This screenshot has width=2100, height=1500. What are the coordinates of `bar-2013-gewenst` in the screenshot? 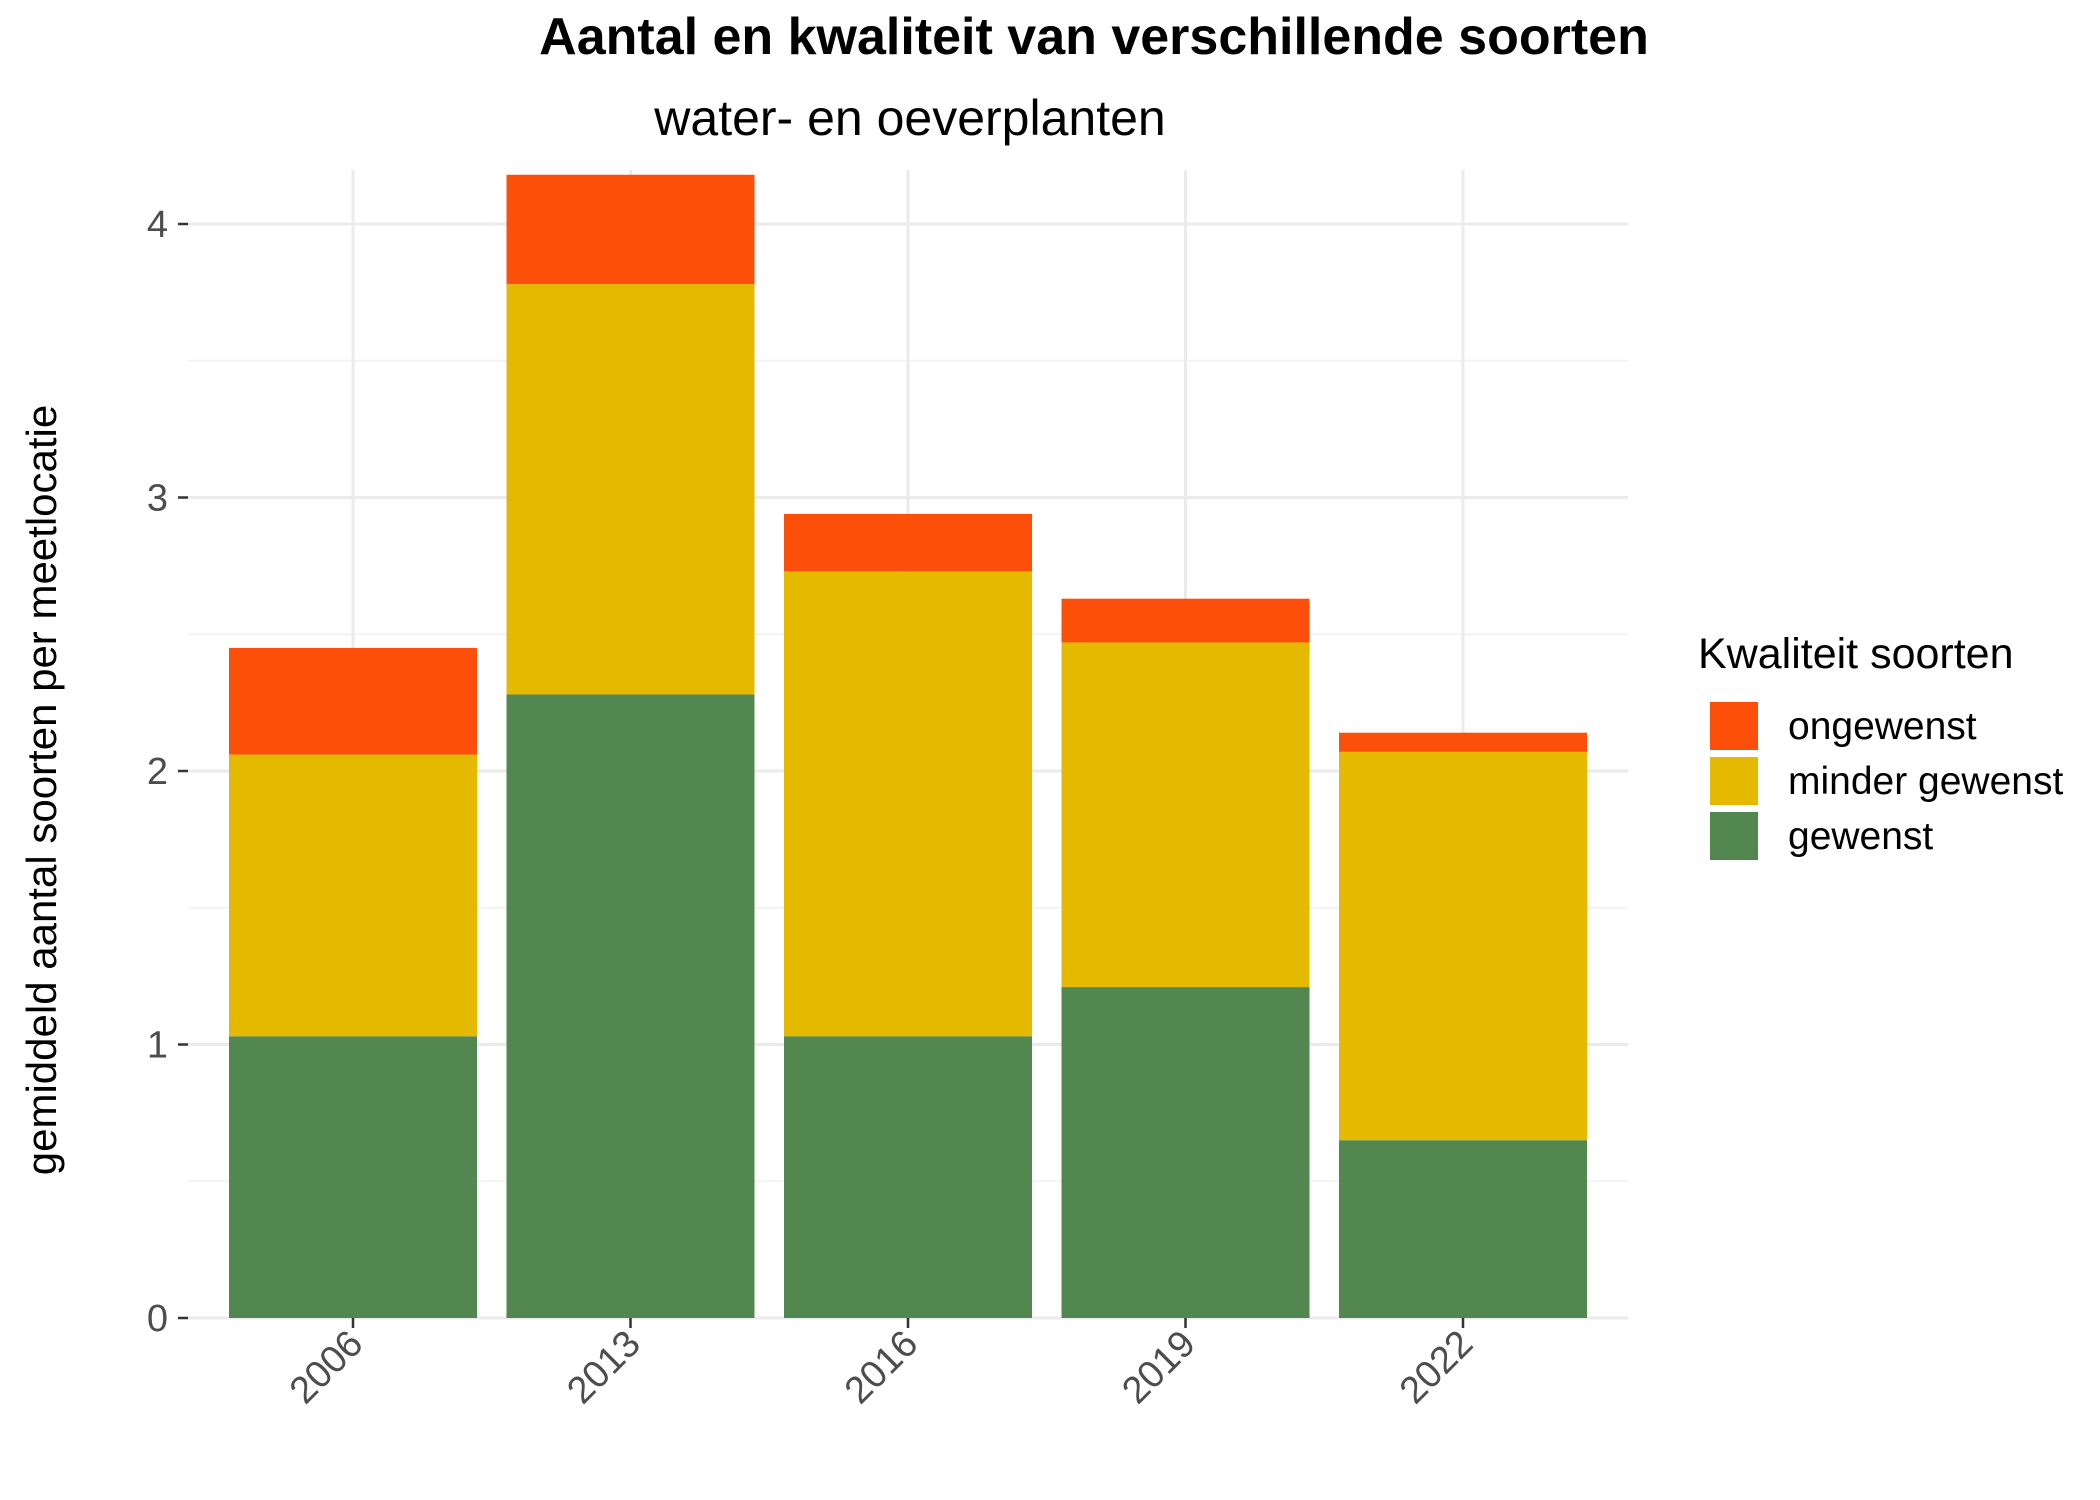 It's located at (630, 1006).